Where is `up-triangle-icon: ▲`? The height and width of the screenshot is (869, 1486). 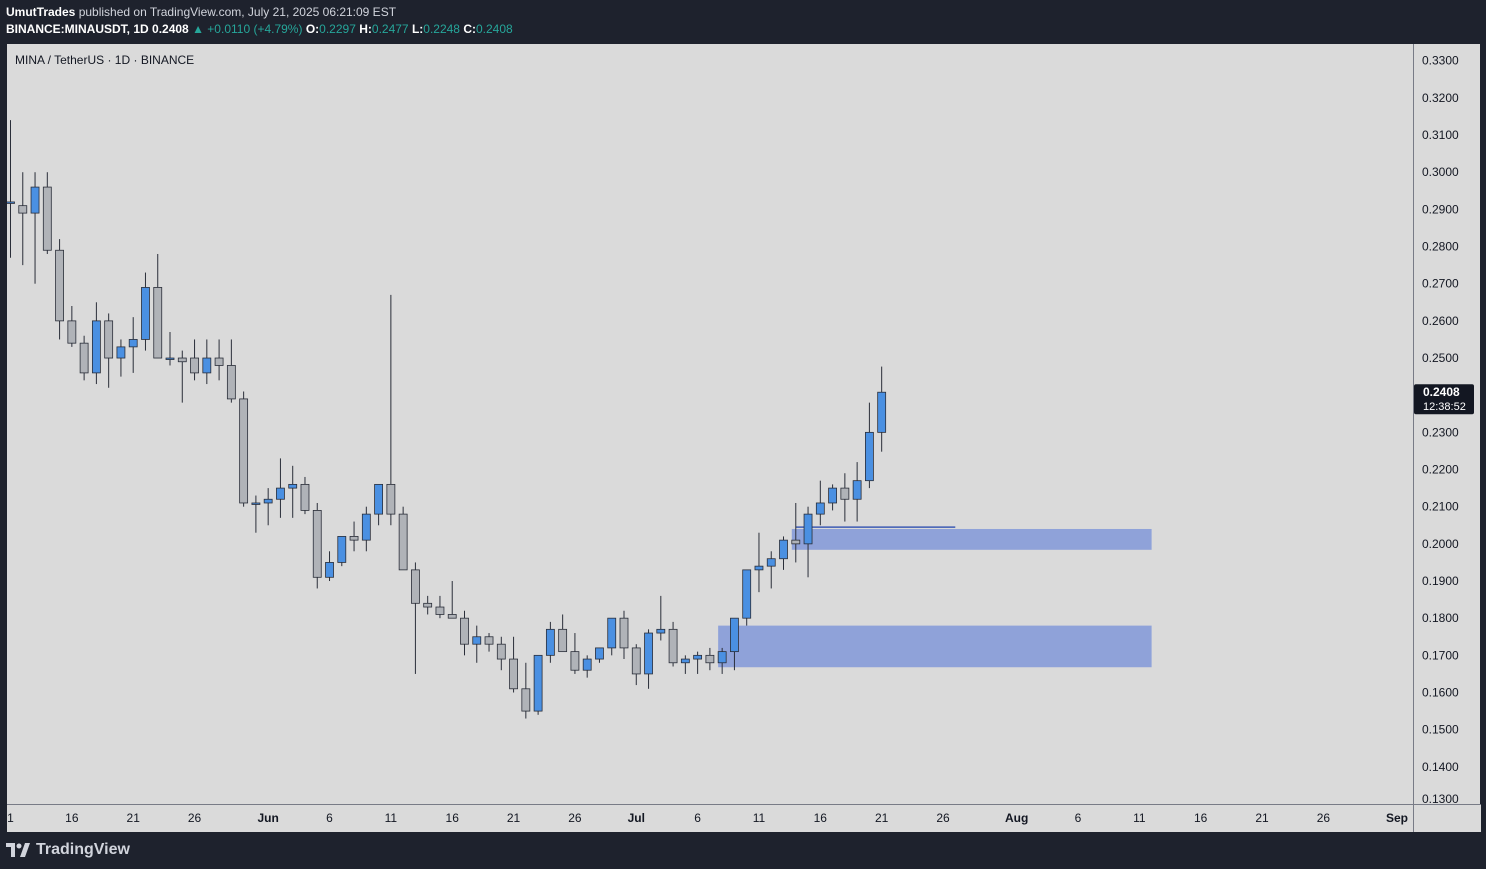 up-triangle-icon: ▲ is located at coordinates (198, 29).